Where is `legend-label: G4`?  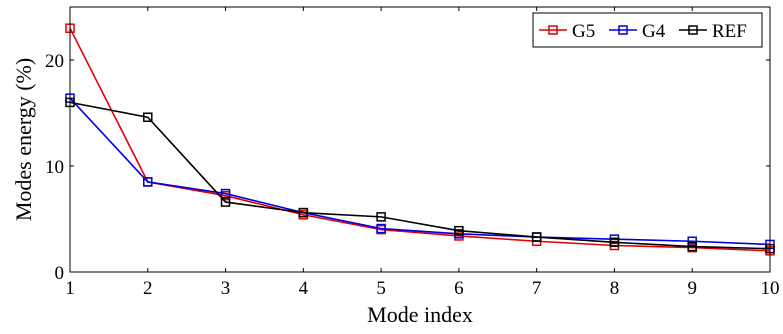
legend-label: G4 is located at coordinates (654, 31).